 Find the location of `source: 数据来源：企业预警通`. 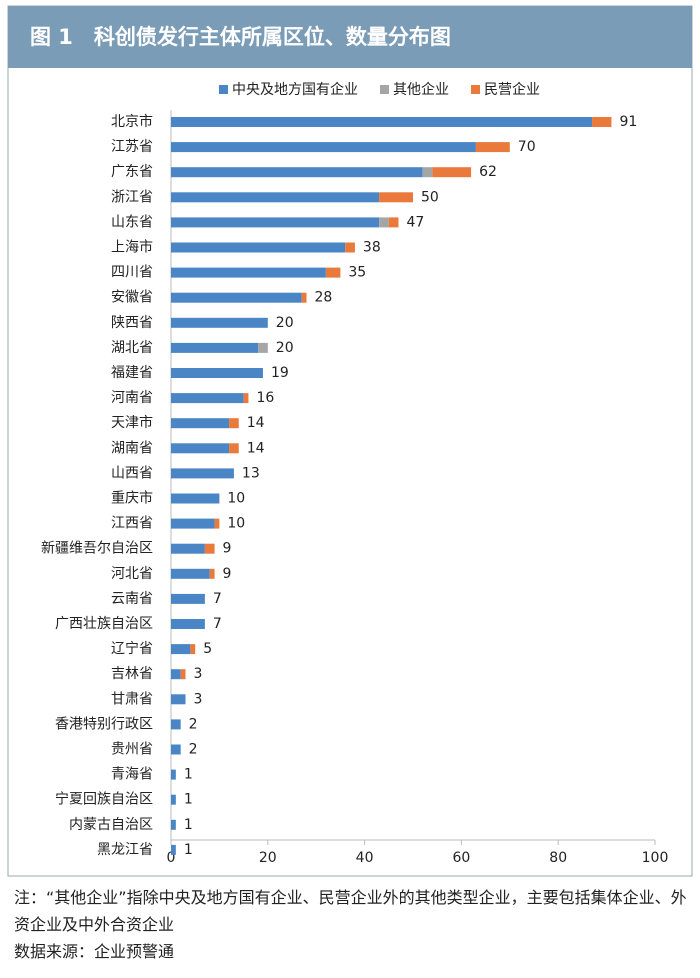

source: 数据来源：企业预警通 is located at coordinates (94, 951).